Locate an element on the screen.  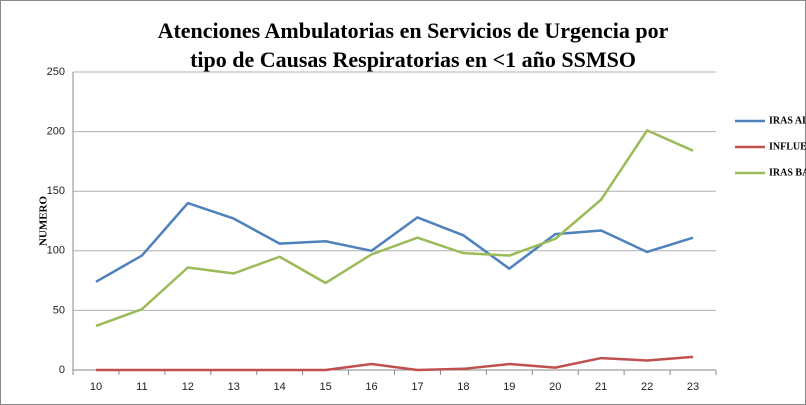
x-tick-label: 11 is located at coordinates (141, 387).